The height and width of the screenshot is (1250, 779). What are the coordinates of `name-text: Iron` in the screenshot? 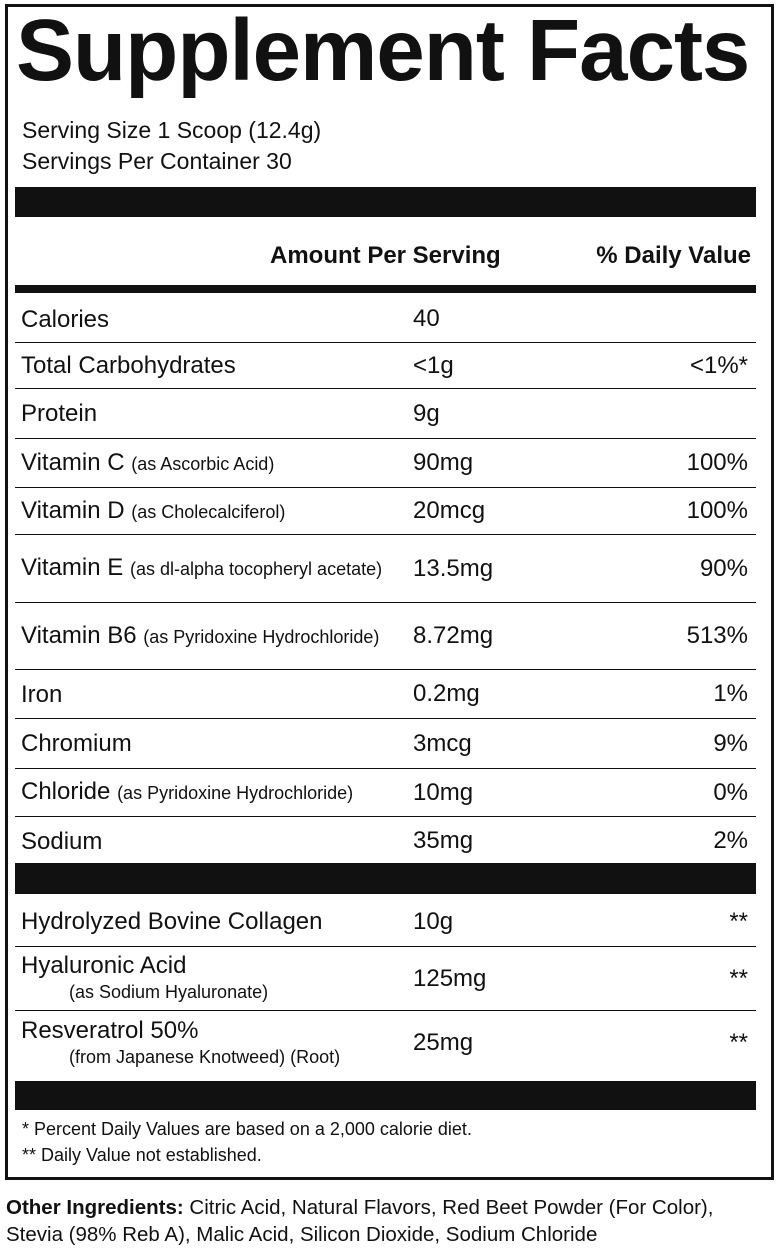 It's located at (42, 694).